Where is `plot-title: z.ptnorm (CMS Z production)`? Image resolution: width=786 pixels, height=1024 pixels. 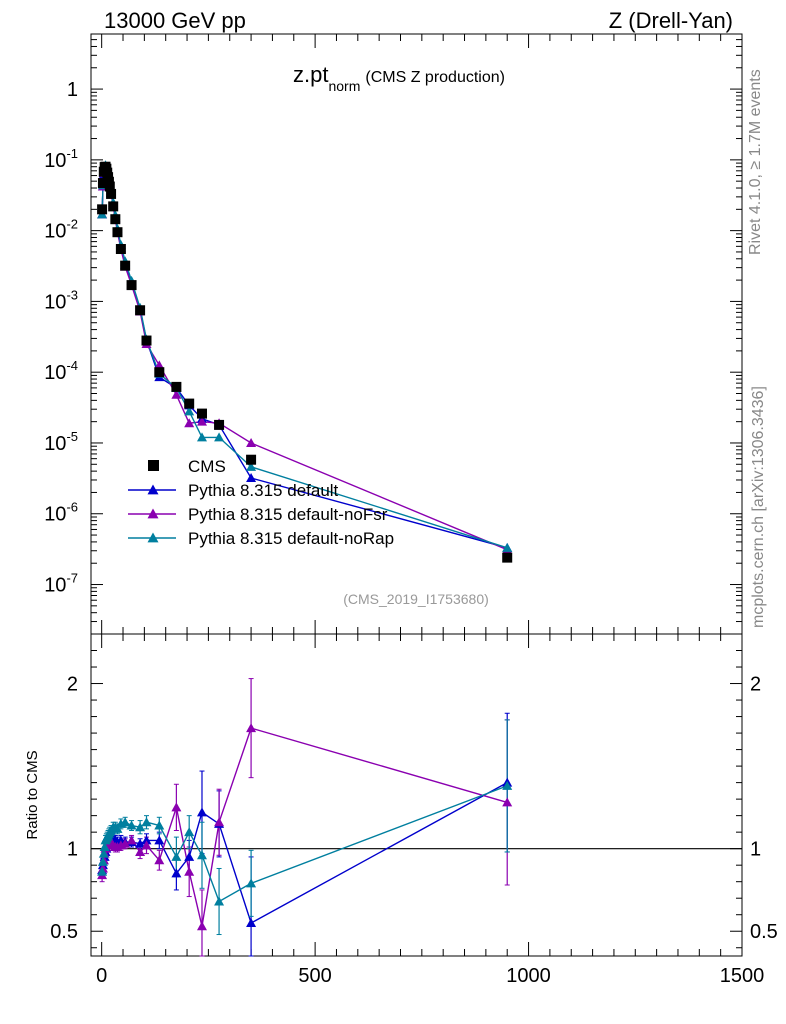 plot-title: z.ptnorm (CMS Z production) is located at coordinates (399, 78).